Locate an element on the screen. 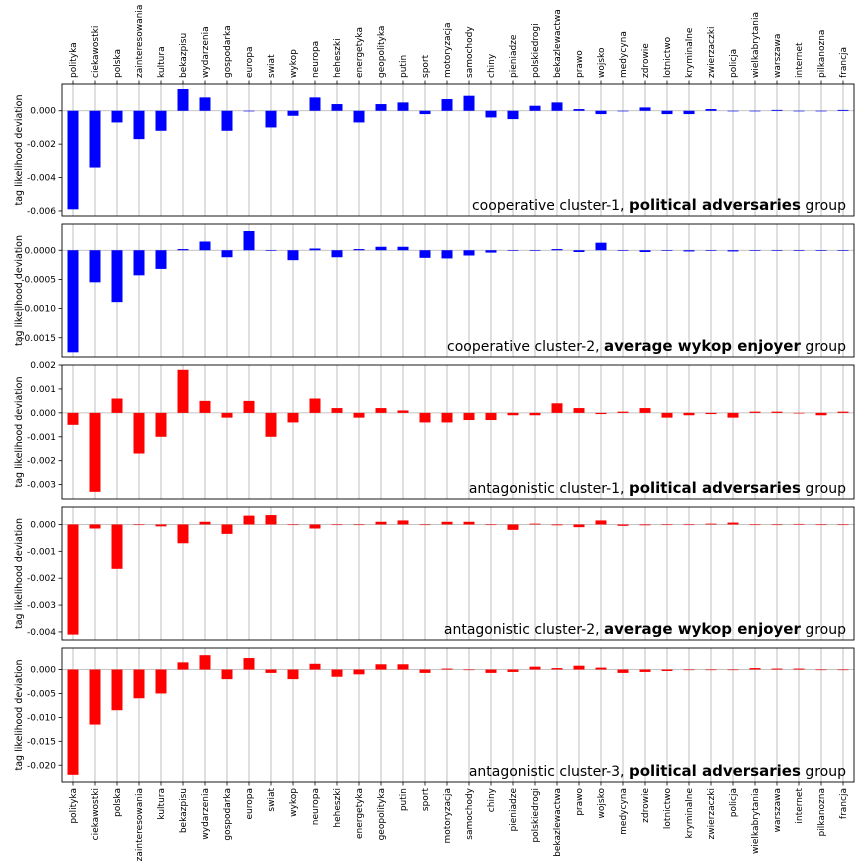 The width and height of the screenshot is (864, 868). x-tick-label-top-polska: polska is located at coordinates (118, 63).